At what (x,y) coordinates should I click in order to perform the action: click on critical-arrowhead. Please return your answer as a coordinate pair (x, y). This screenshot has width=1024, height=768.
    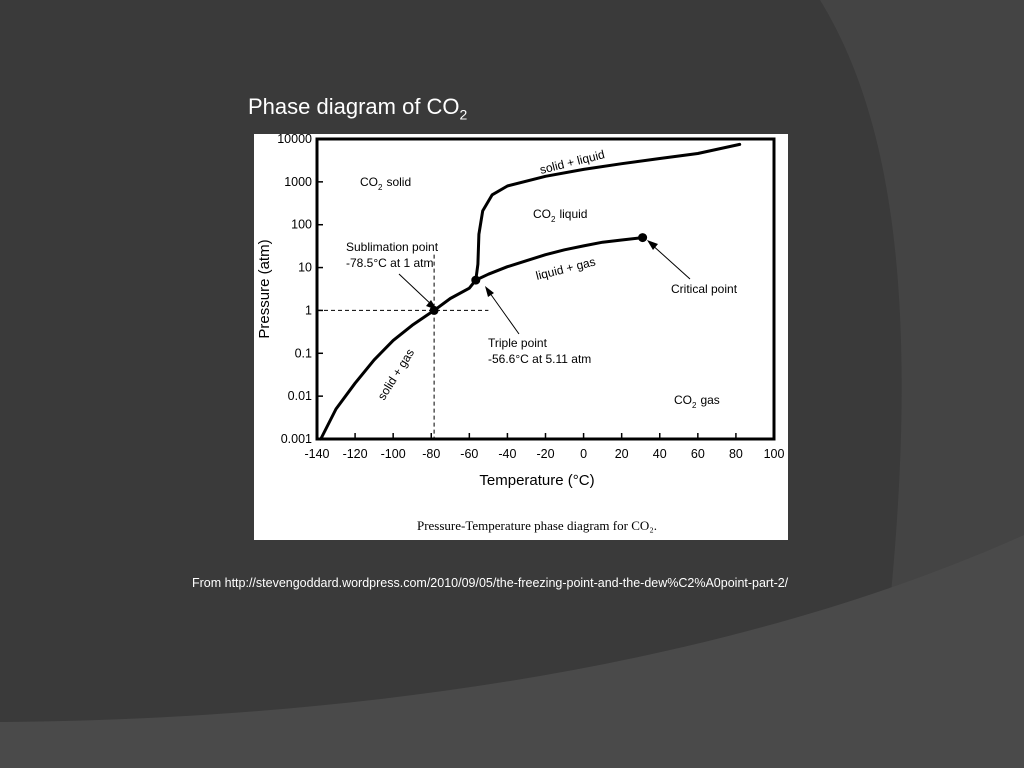
    Looking at the image, I should click on (652, 245).